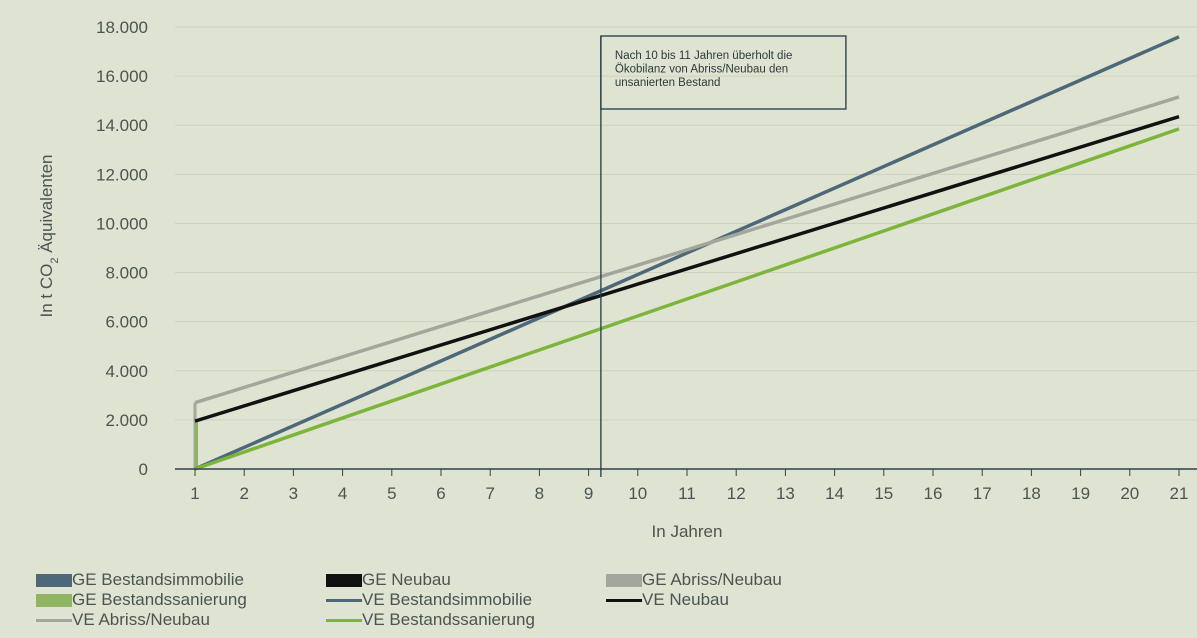 Image resolution: width=1197 pixels, height=638 pixels. Describe the element at coordinates (55, 261) in the screenshot. I see `y-axis-label-sub: 2` at that location.